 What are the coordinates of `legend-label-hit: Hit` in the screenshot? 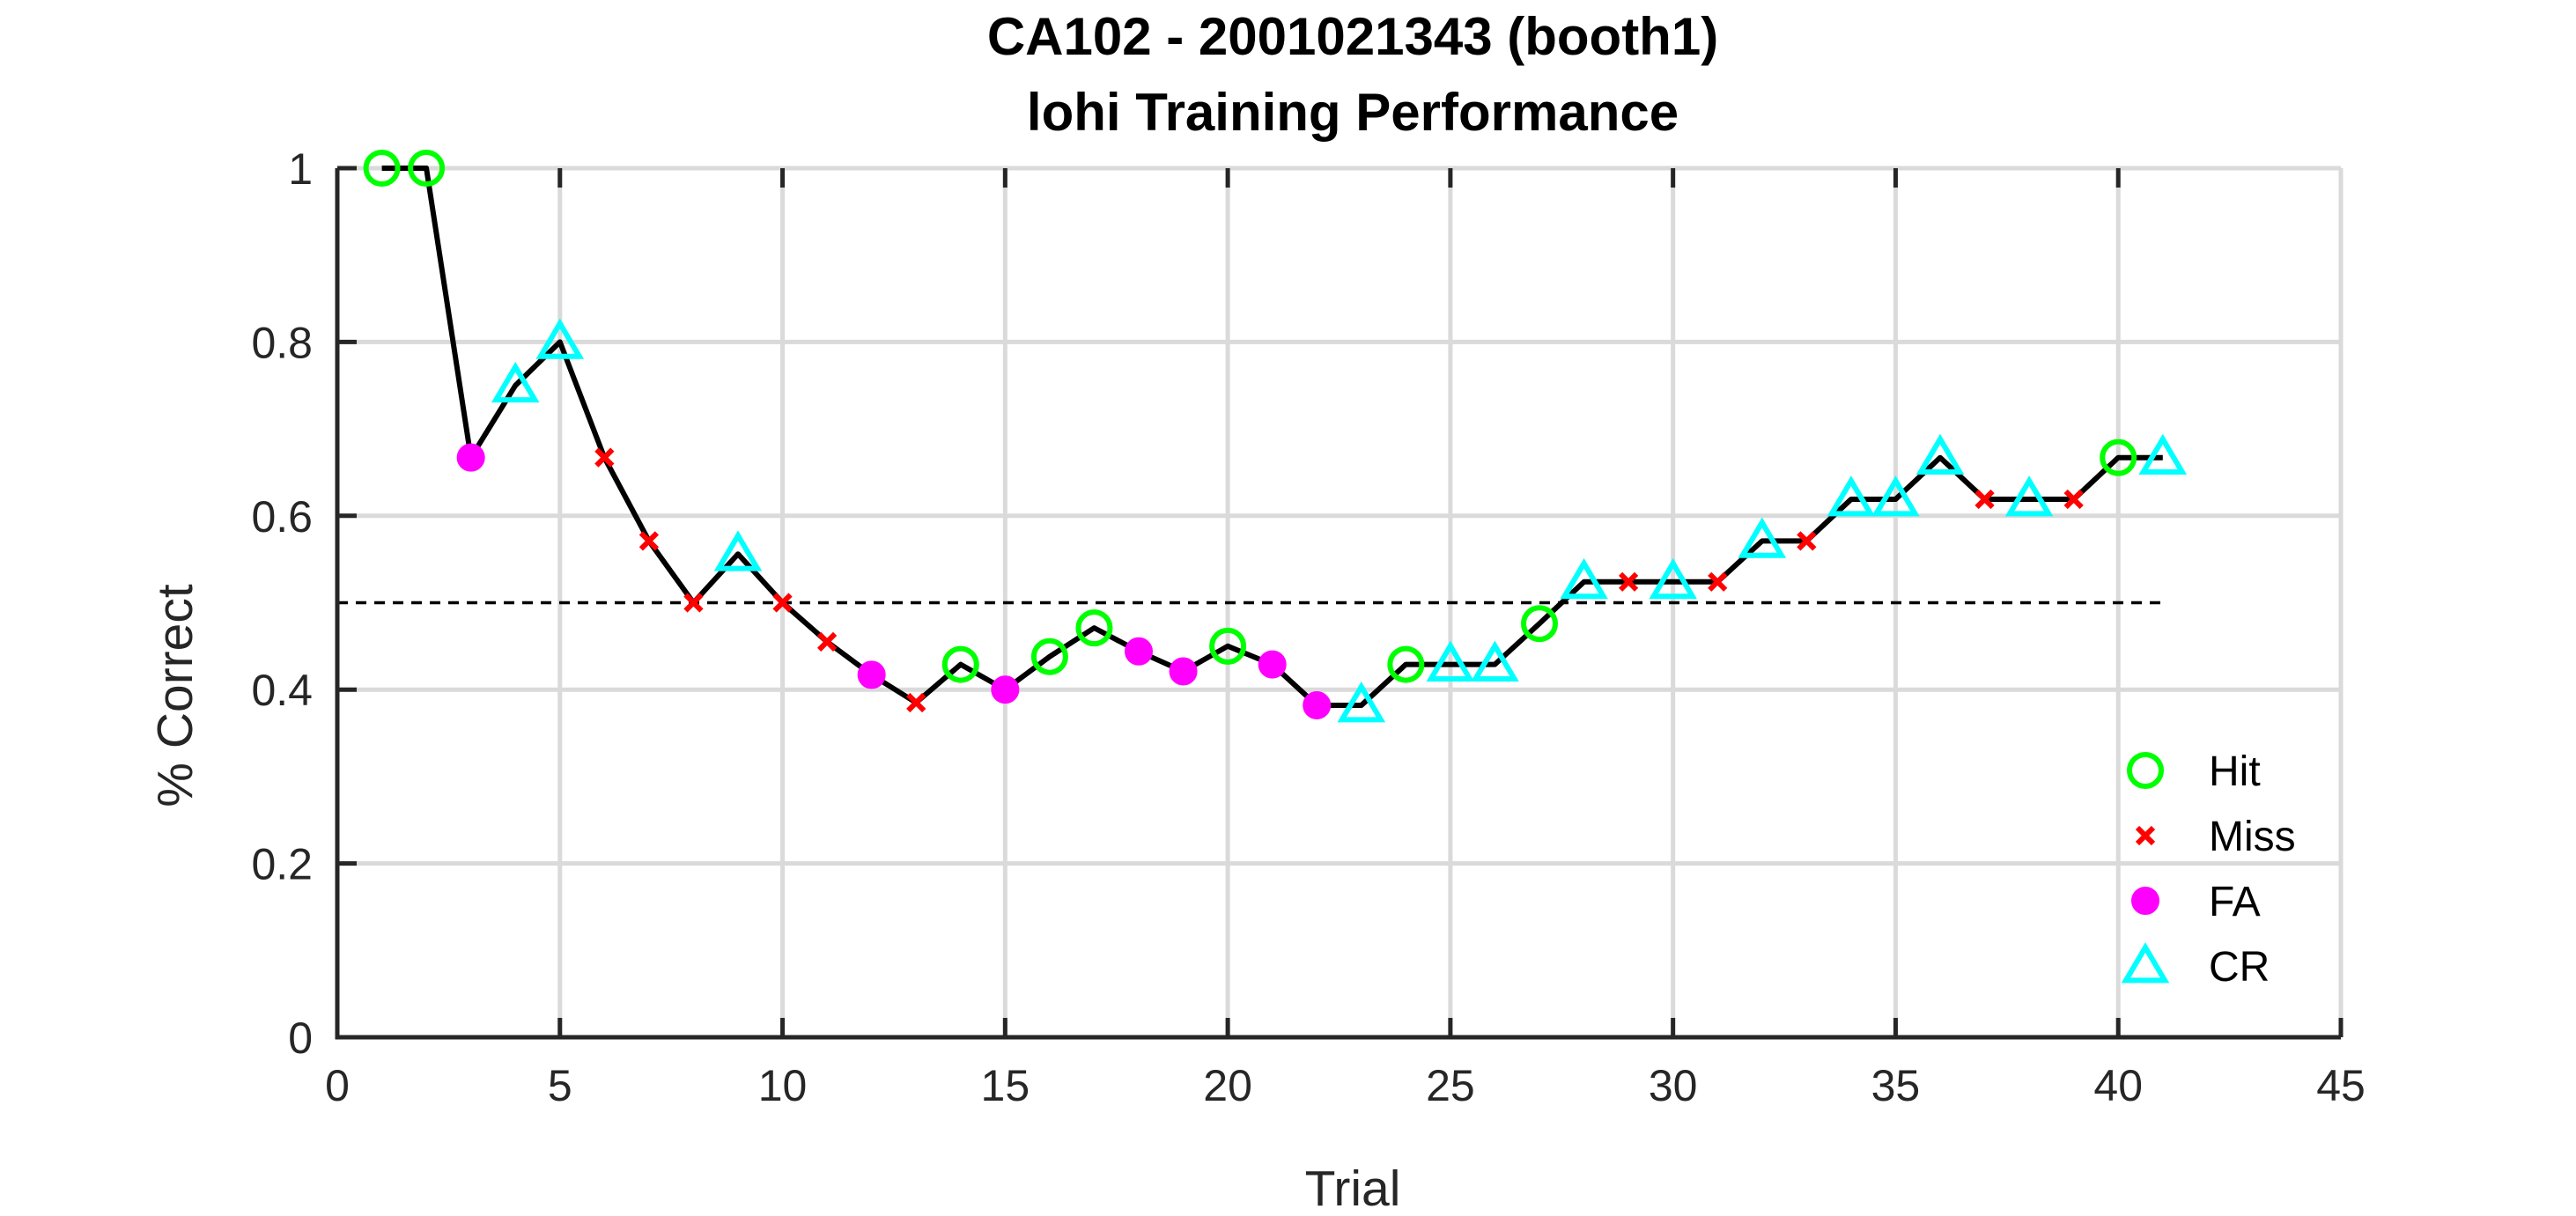 It's located at (2235, 771).